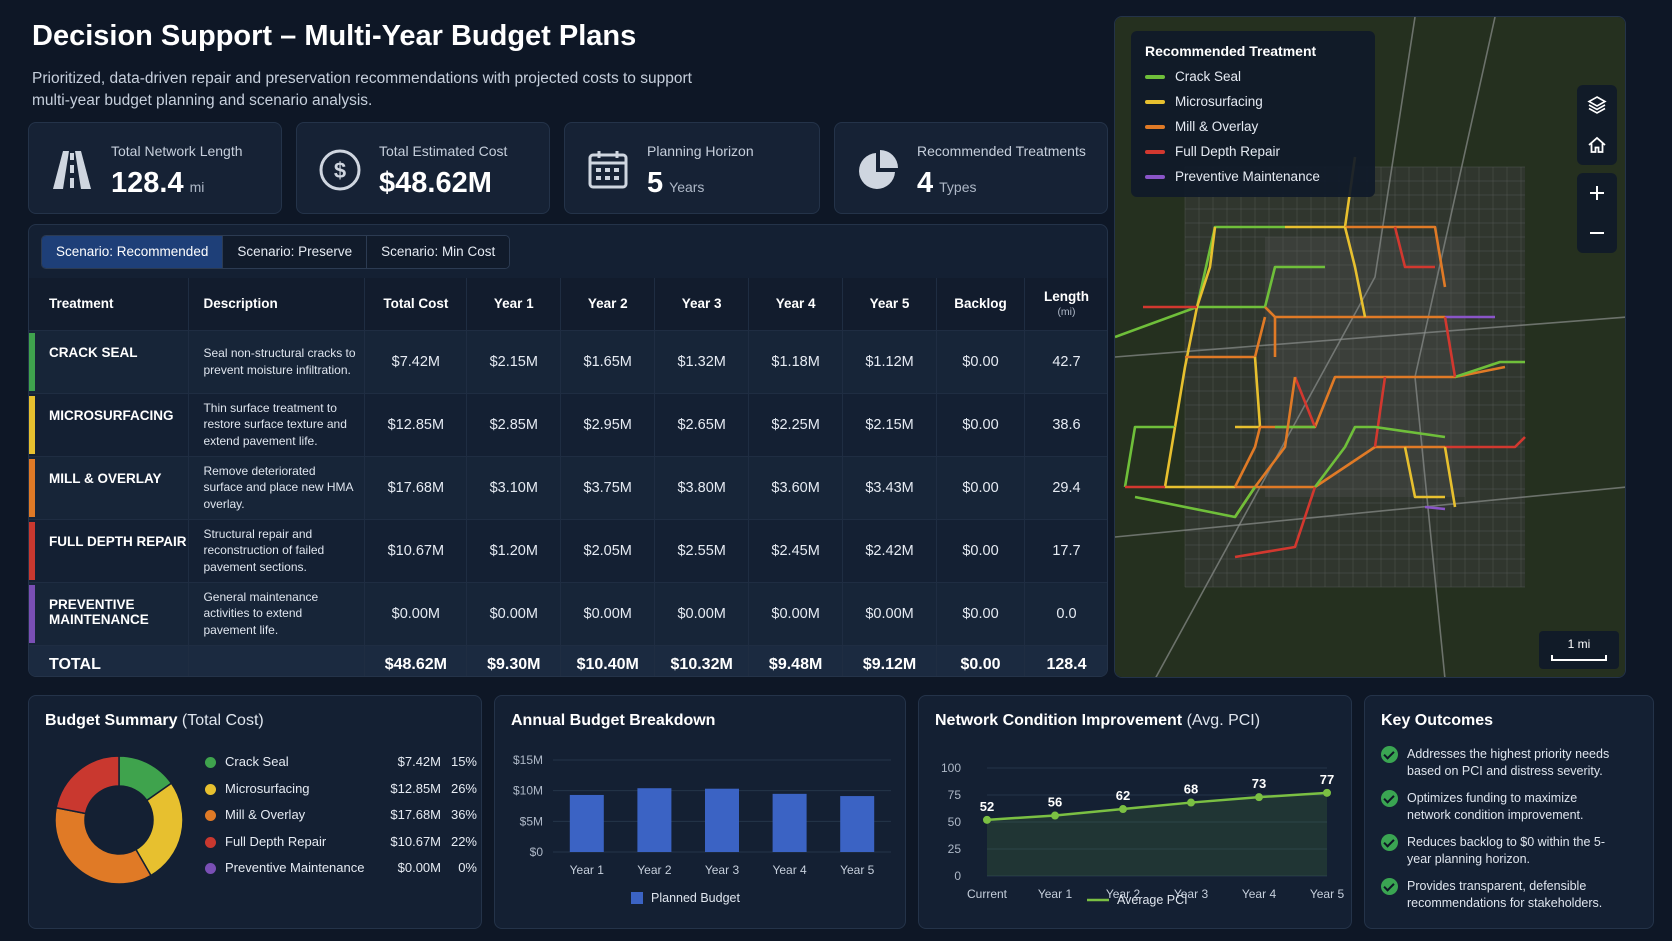  What do you see at coordinates (608, 613) in the screenshot?
I see `cell-y2: $0.00M` at bounding box center [608, 613].